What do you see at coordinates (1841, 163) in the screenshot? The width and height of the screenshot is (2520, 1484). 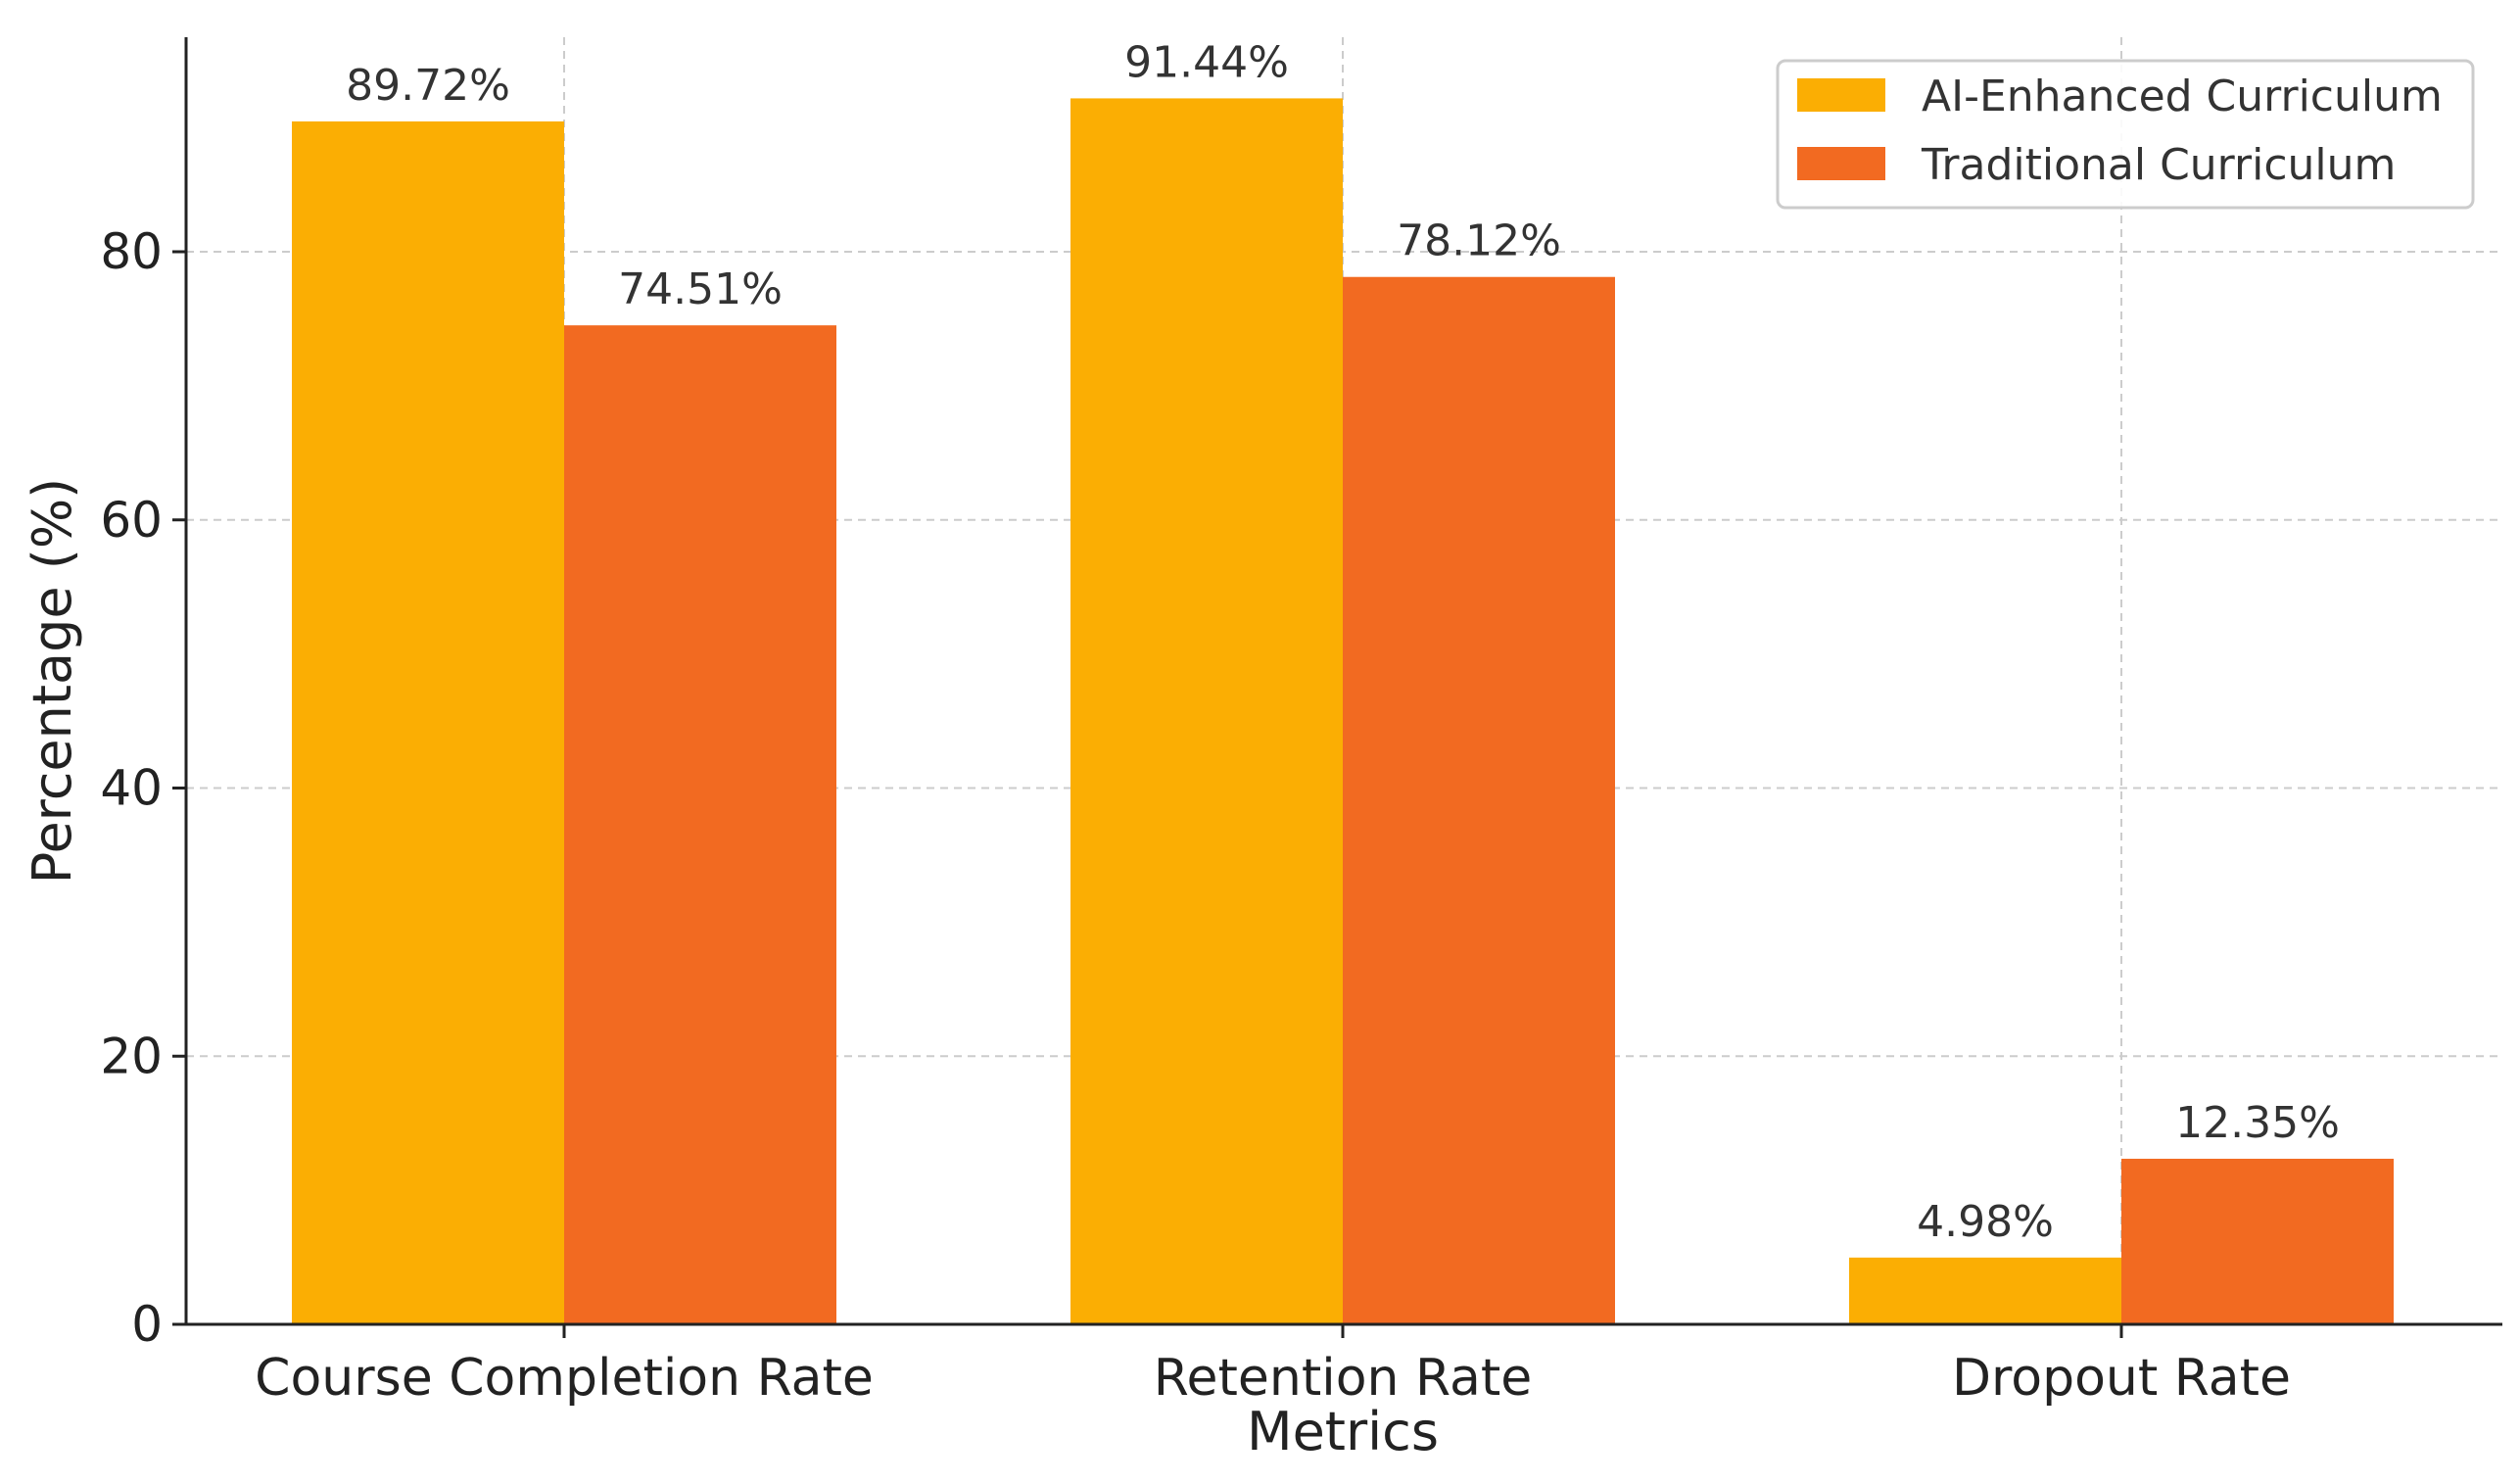 I see `legend-swatch-traditional` at bounding box center [1841, 163].